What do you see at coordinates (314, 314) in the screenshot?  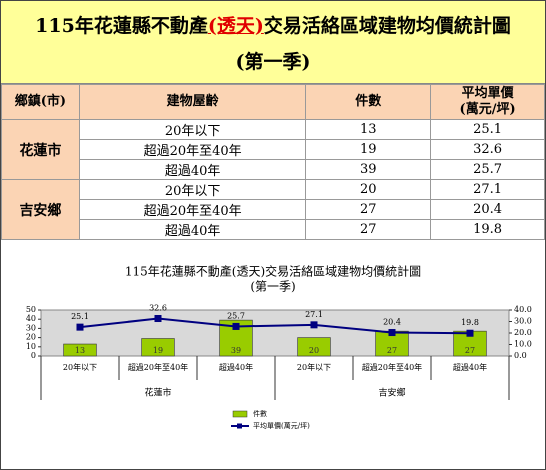 I see `line-label: 27.1` at bounding box center [314, 314].